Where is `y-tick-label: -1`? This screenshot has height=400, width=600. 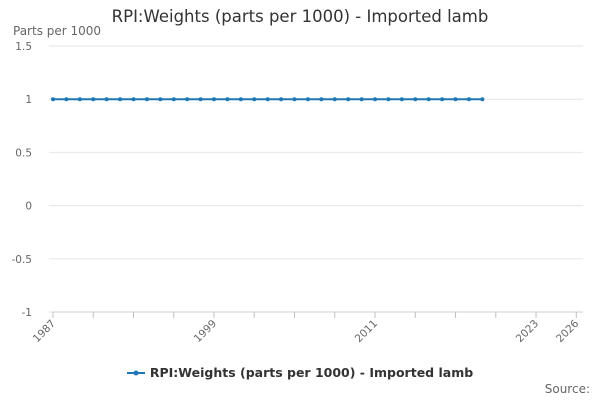 y-tick-label: -1 is located at coordinates (27, 313).